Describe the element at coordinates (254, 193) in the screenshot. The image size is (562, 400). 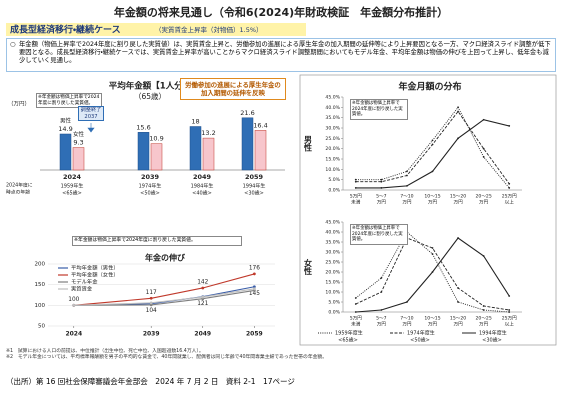
I see `category-age: <30歳>` at that location.